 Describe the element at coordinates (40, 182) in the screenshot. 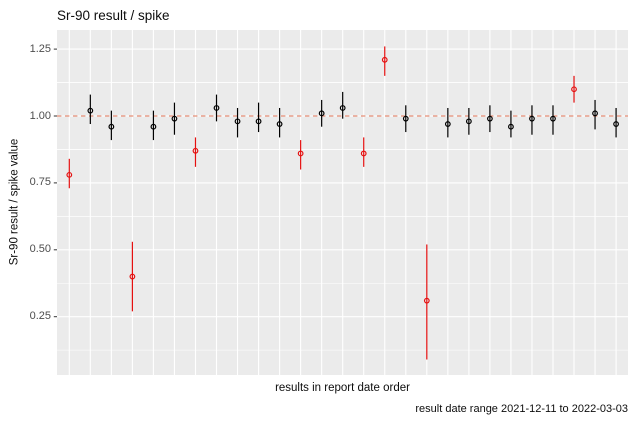

I see `y-tick-label: 0.75` at that location.